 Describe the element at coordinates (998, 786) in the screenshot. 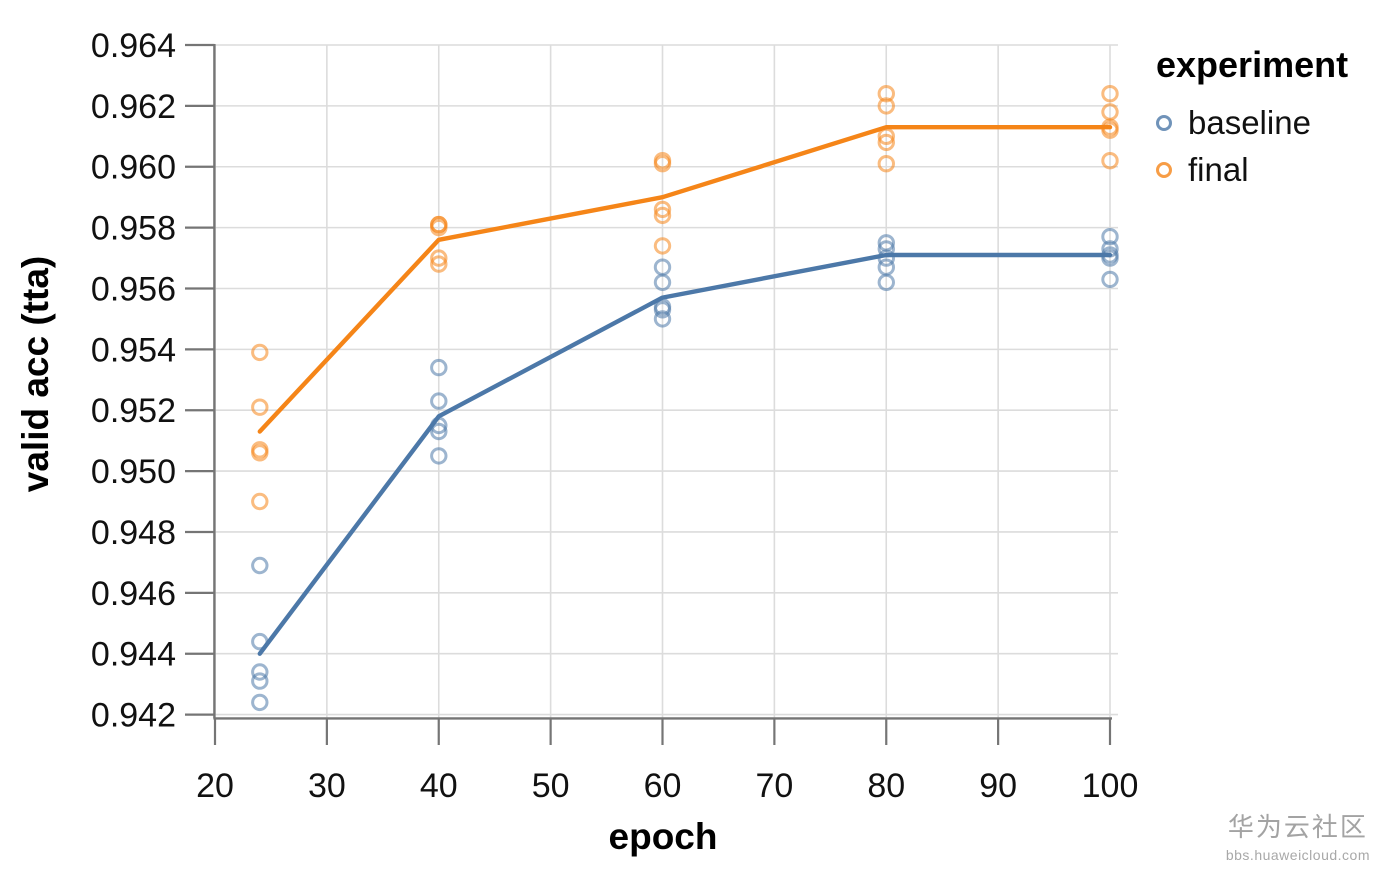

I see `x-tick-label: 90` at that location.